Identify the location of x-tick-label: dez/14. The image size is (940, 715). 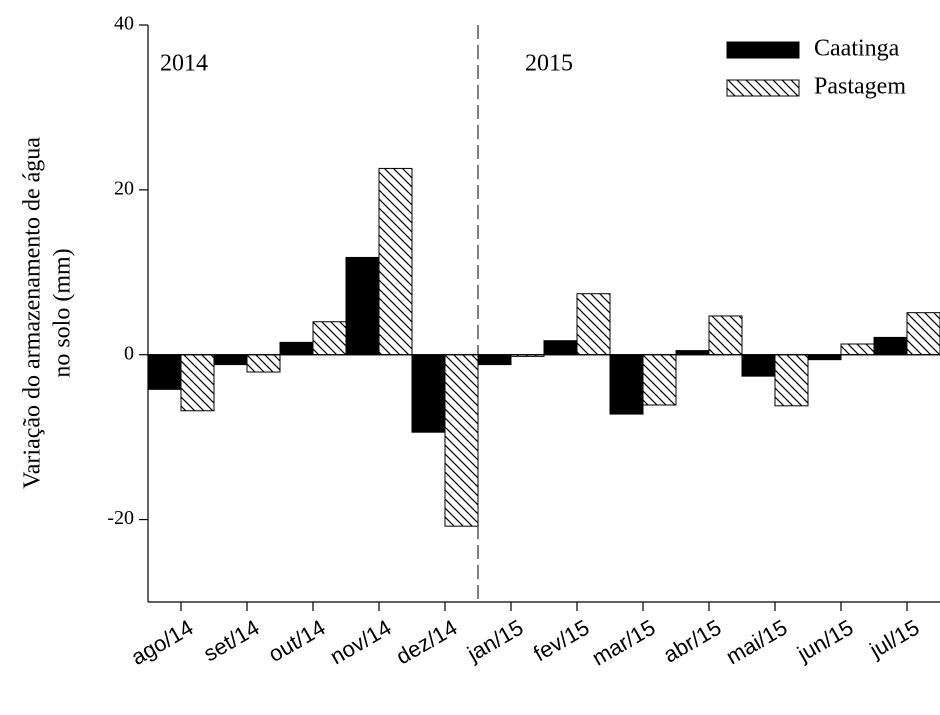
(427, 642).